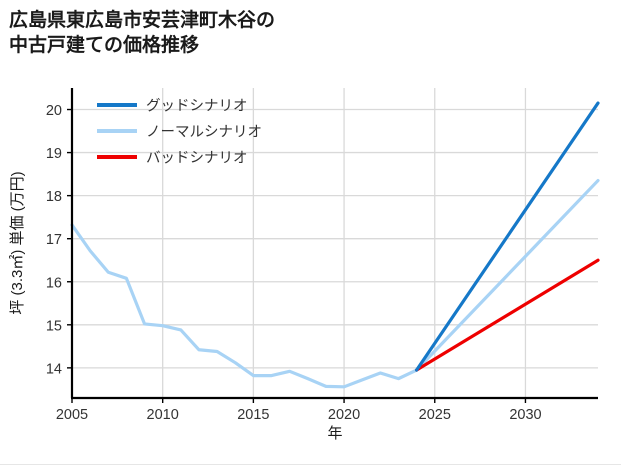 Image resolution: width=621 pixels, height=465 pixels. Describe the element at coordinates (204, 133) in the screenshot. I see `legend-label-1: ノーマルシナリオ` at that location.